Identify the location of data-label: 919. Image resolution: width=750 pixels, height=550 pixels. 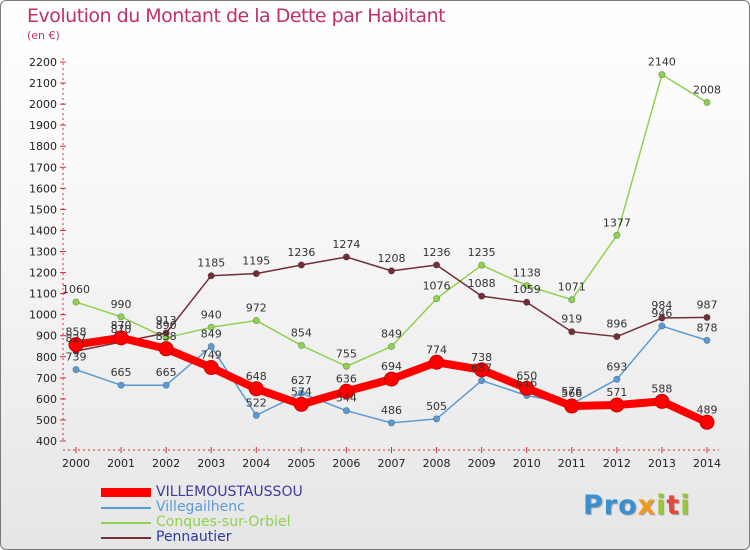
(571, 319).